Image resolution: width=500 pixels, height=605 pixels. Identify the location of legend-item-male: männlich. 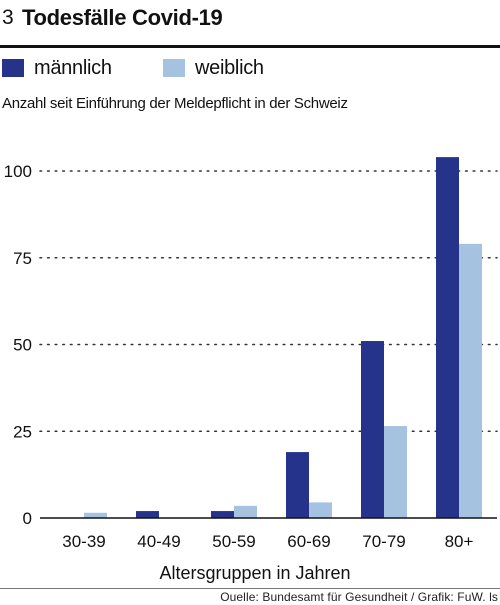
(57, 68).